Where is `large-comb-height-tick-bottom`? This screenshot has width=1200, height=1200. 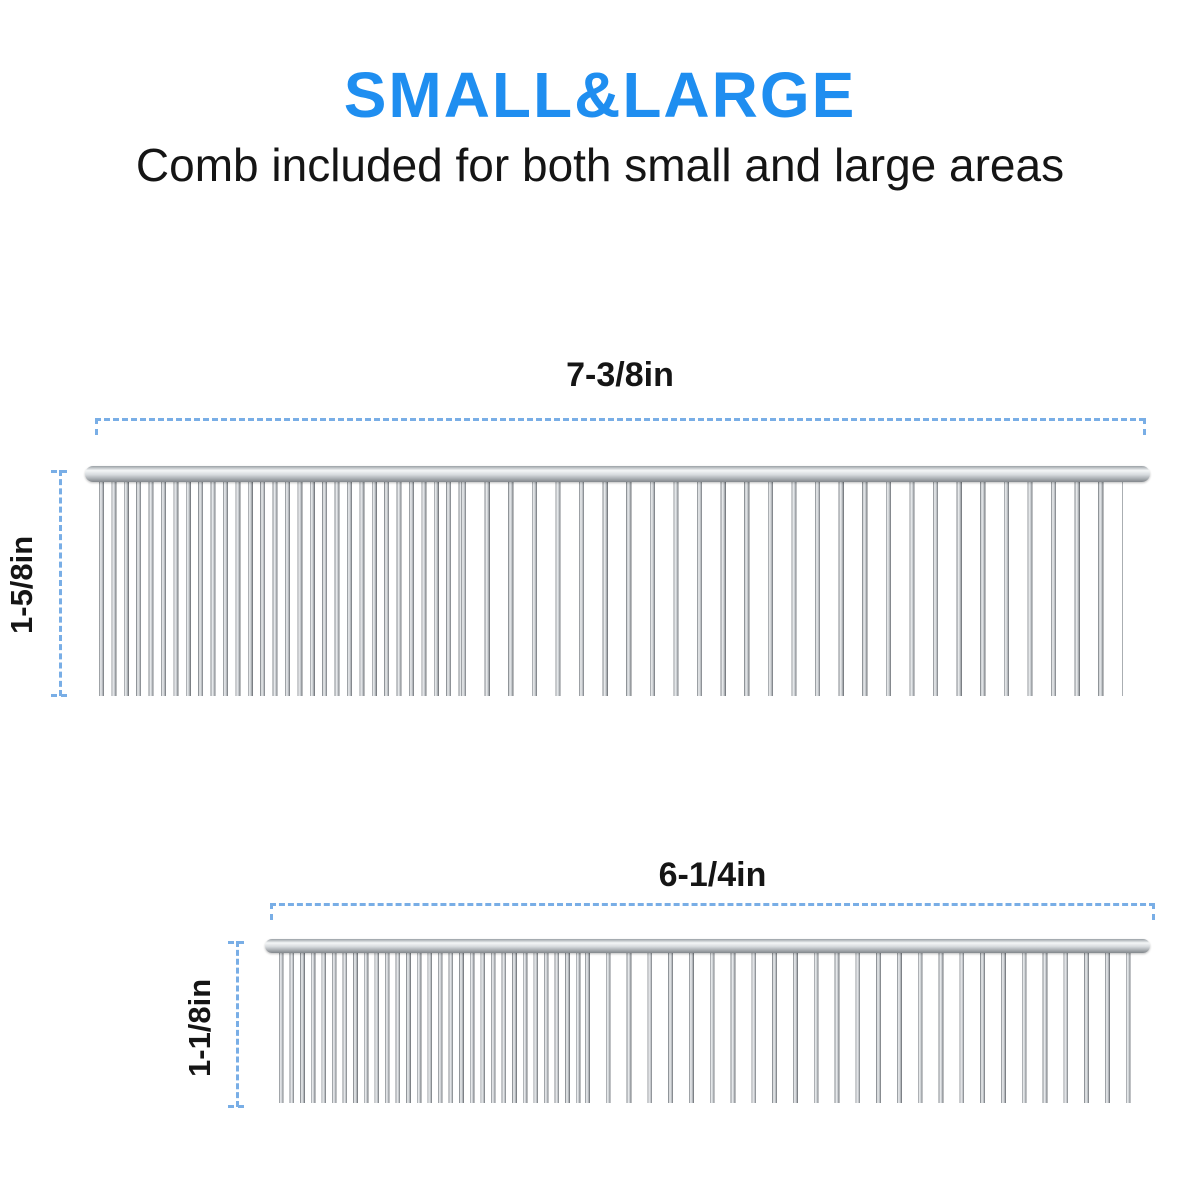
large-comb-height-tick-bottom is located at coordinates (59, 695).